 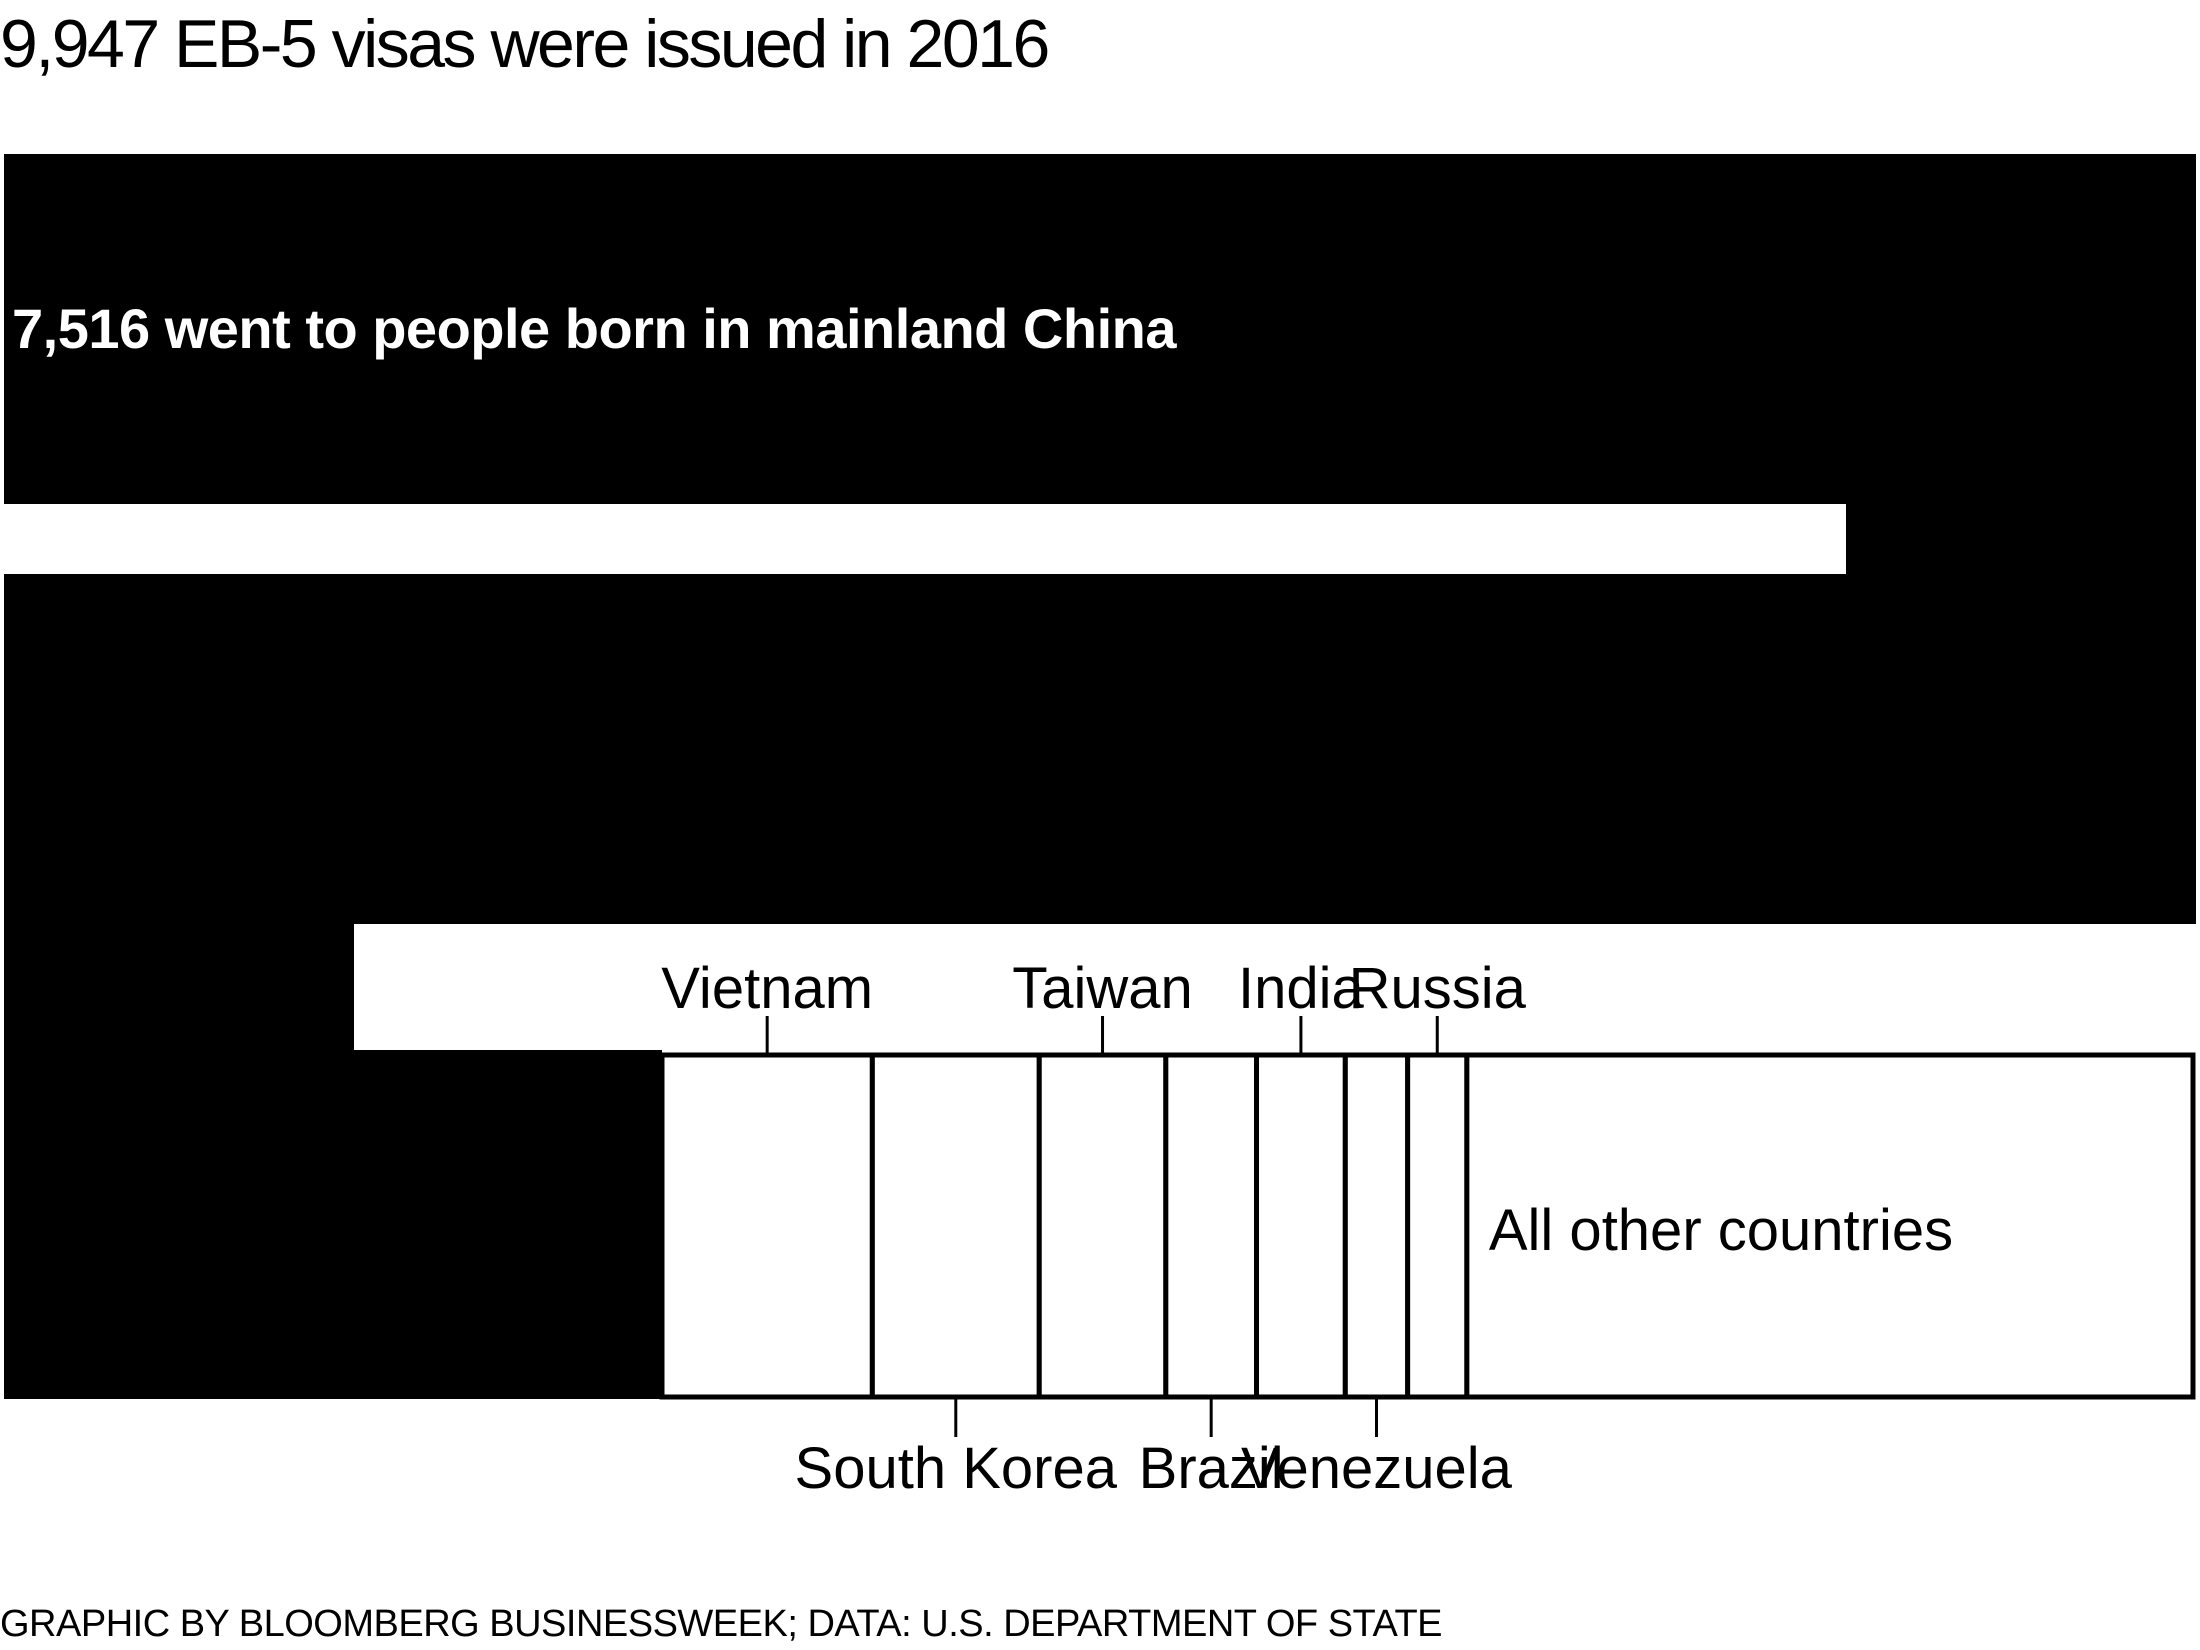 I want to click on country-box-vietnam, so click(x=767, y=1226).